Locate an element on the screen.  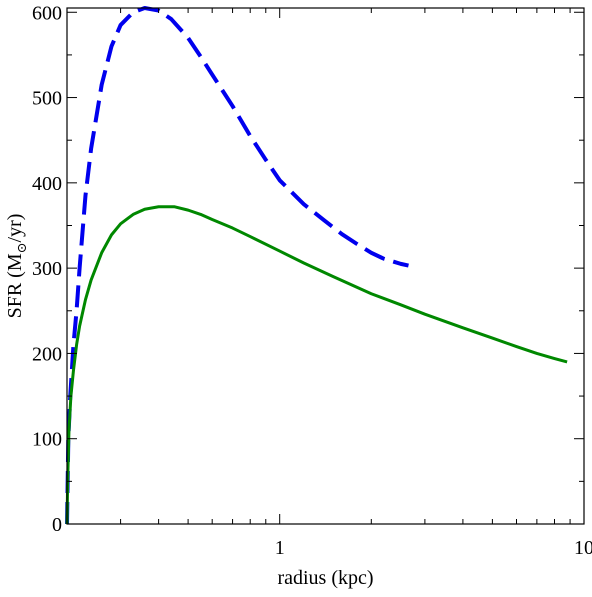
x-axis-label: radius (kpc) is located at coordinates (325, 578).